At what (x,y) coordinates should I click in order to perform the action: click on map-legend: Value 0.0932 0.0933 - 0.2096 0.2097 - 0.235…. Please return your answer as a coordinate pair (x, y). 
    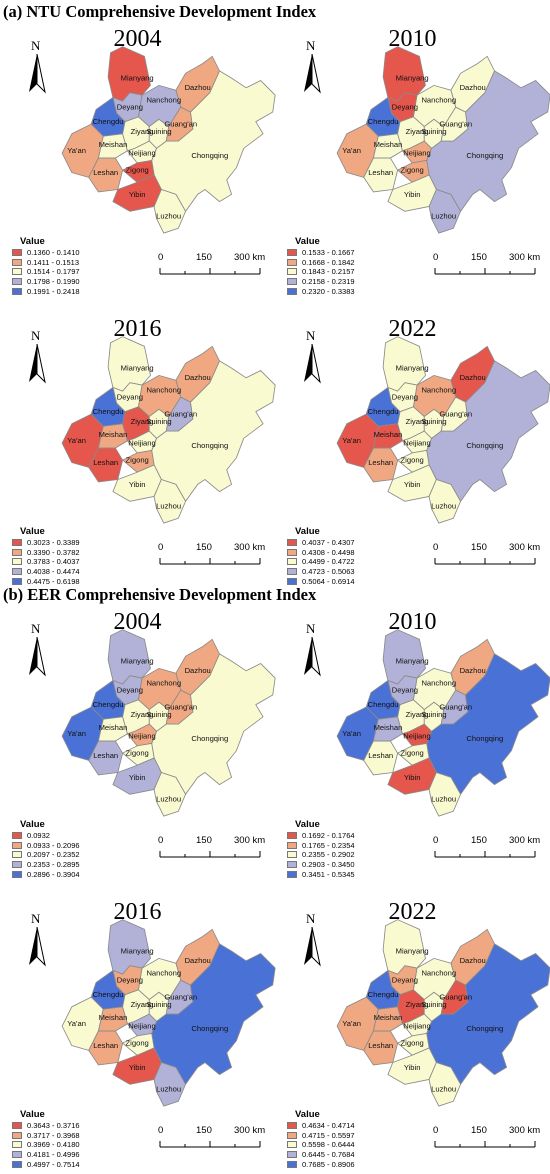
    Looking at the image, I should click on (46, 849).